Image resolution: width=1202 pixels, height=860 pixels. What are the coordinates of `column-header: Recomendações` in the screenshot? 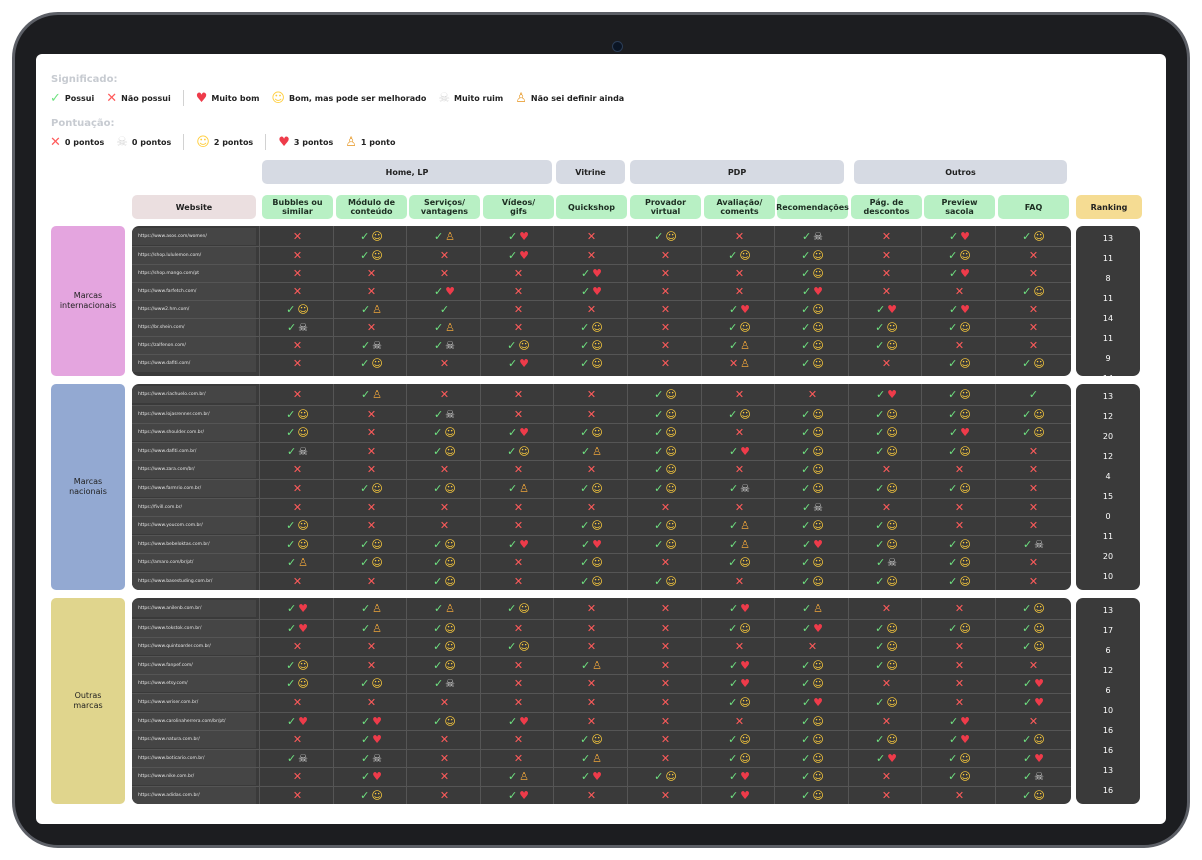 It's located at (812, 207).